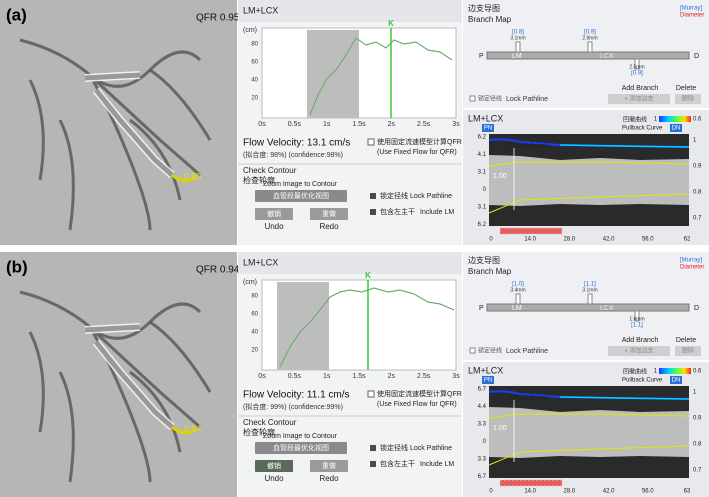 The height and width of the screenshot is (497, 709). What do you see at coordinates (293, 154) in the screenshot?
I see `confidence: (拟合度: 98%) (confidence:98%)` at bounding box center [293, 154].